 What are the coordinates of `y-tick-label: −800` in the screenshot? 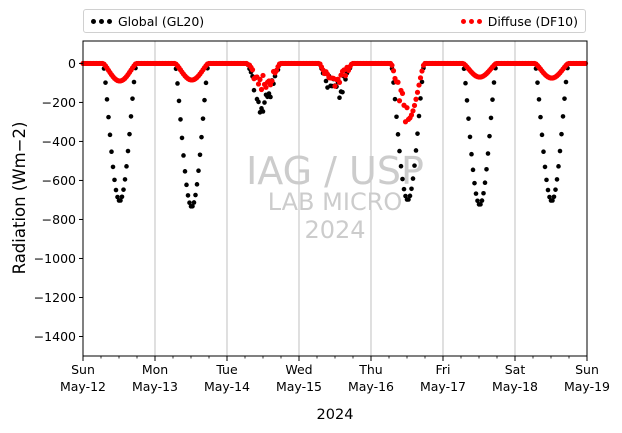 It's located at (59, 219).